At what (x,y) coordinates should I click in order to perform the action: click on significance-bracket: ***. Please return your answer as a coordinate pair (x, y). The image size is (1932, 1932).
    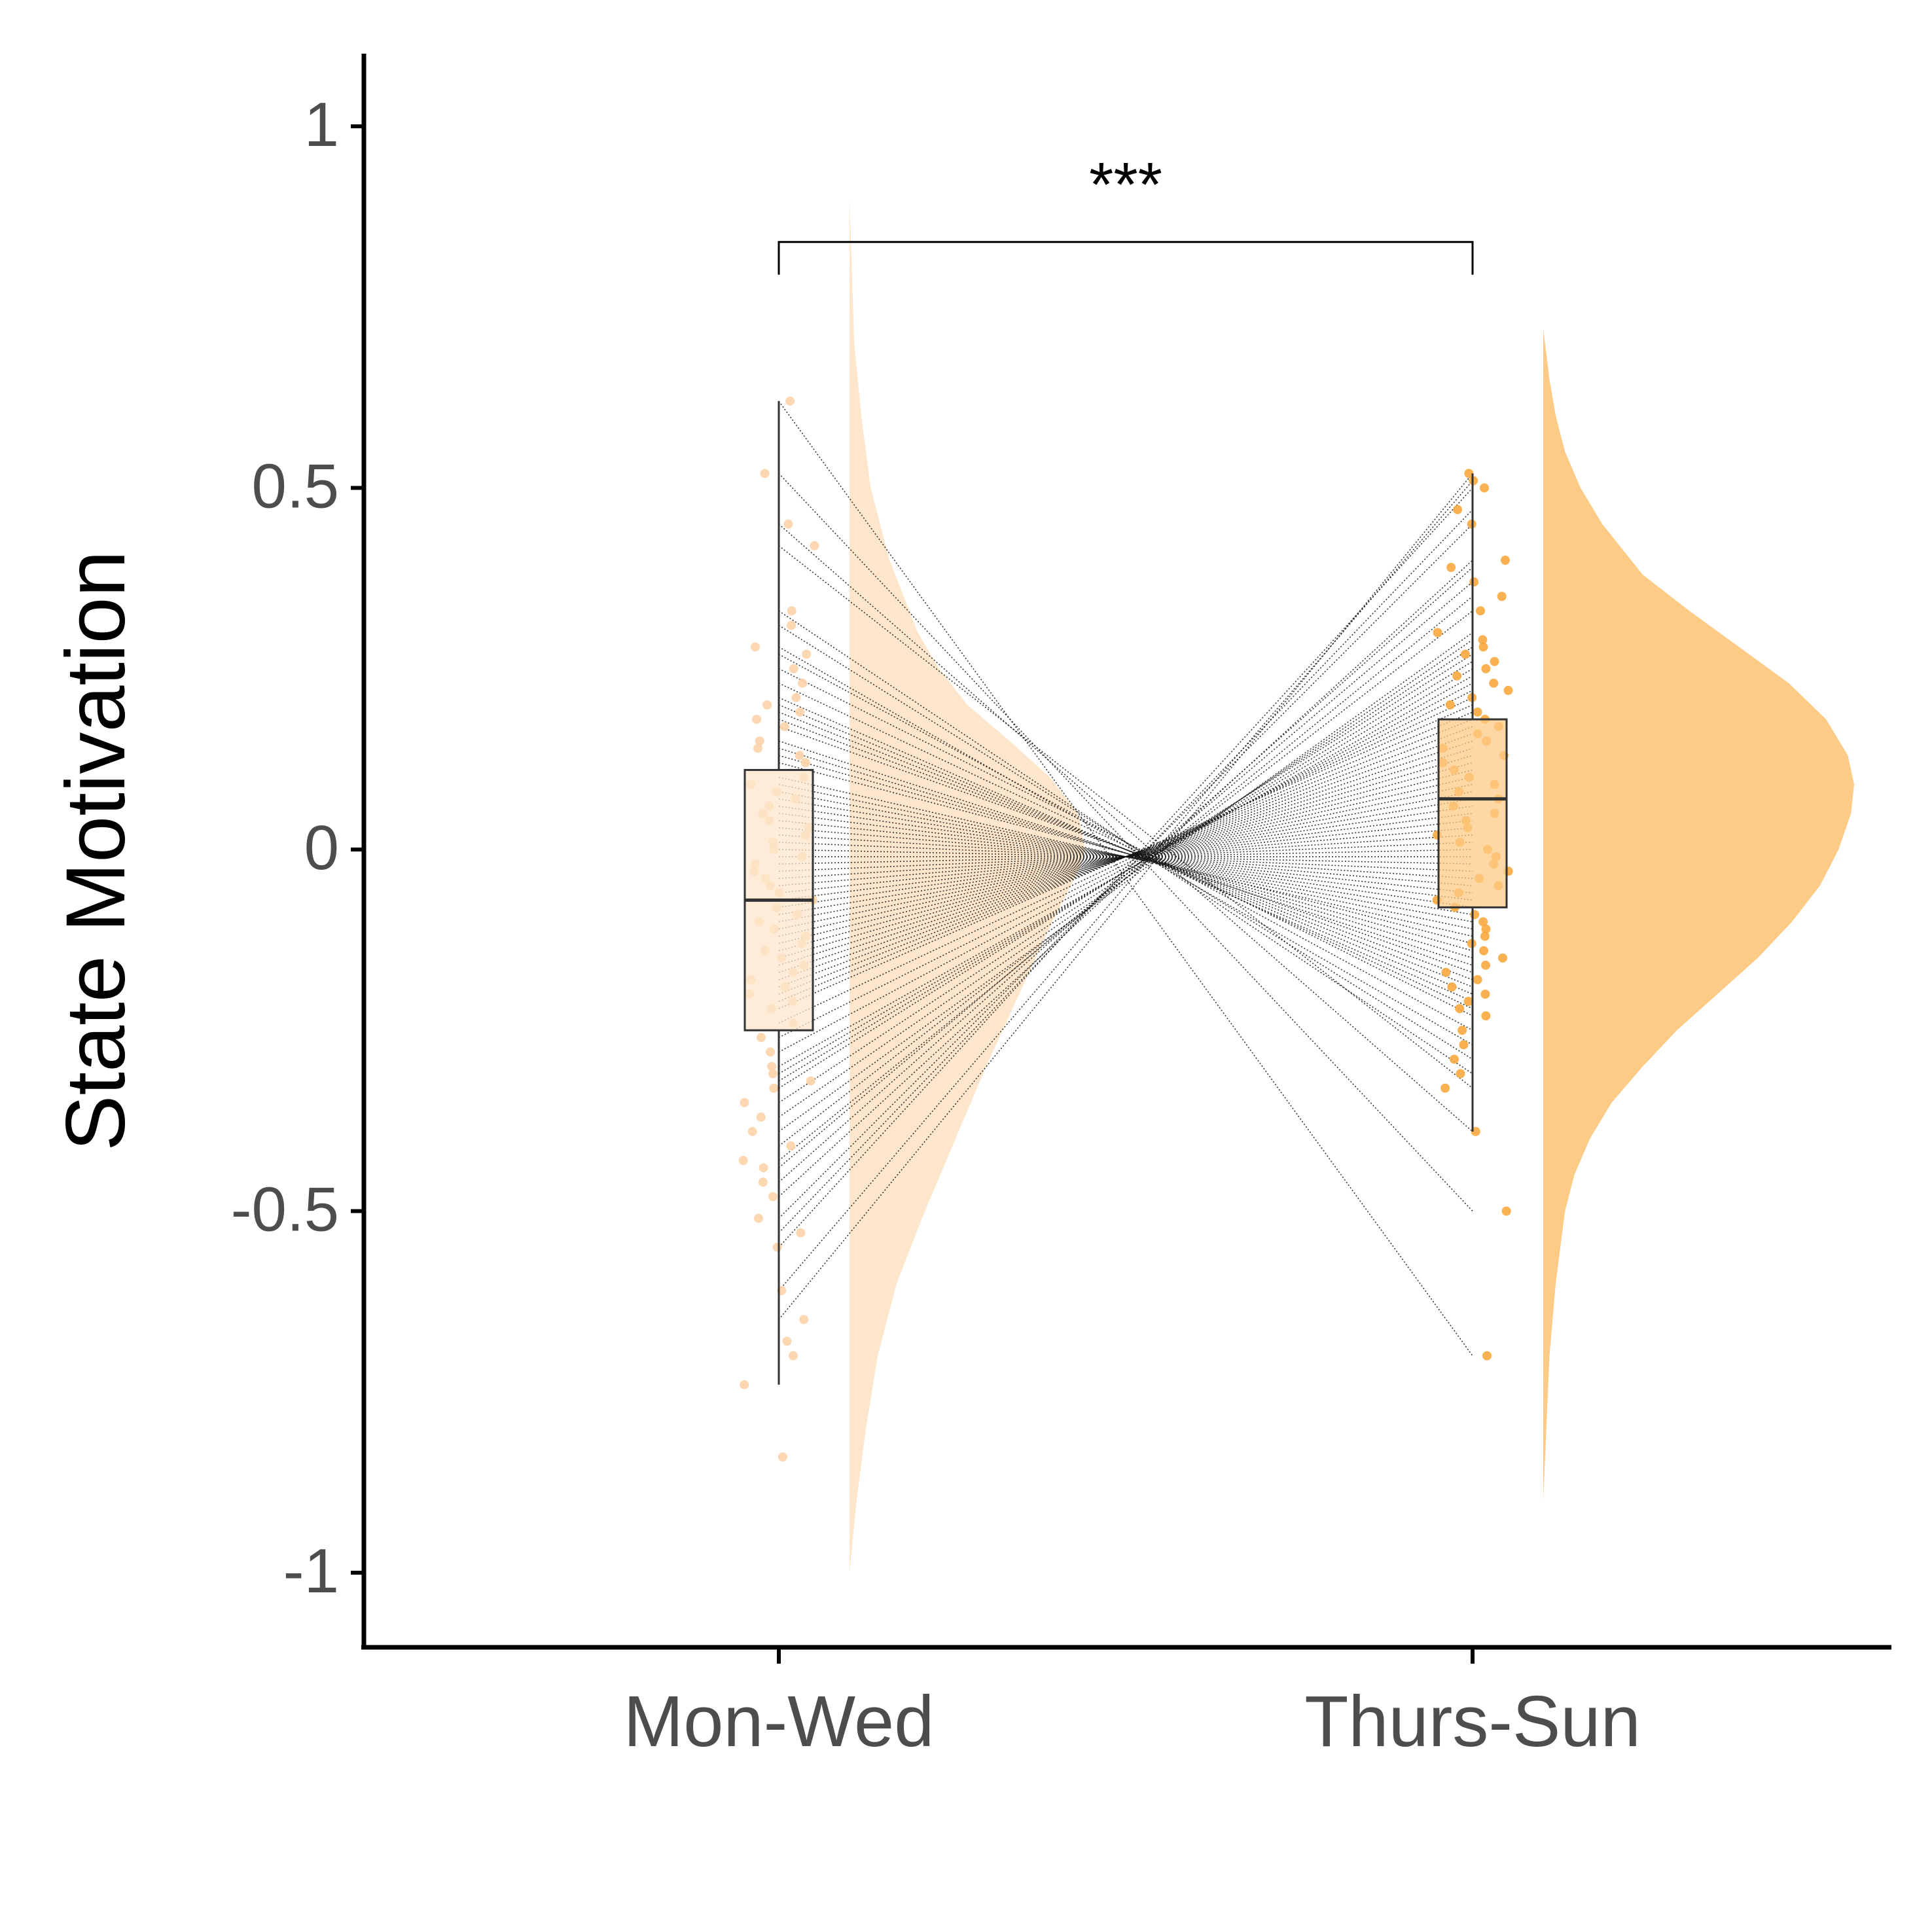
    Looking at the image, I should click on (1126, 212).